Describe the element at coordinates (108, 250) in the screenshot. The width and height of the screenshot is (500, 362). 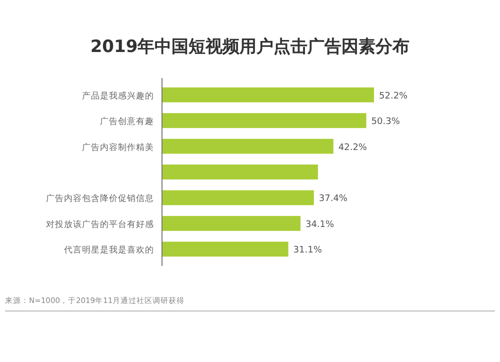
I see `y-tick-label: 代言明星是我是喜欢的` at that location.